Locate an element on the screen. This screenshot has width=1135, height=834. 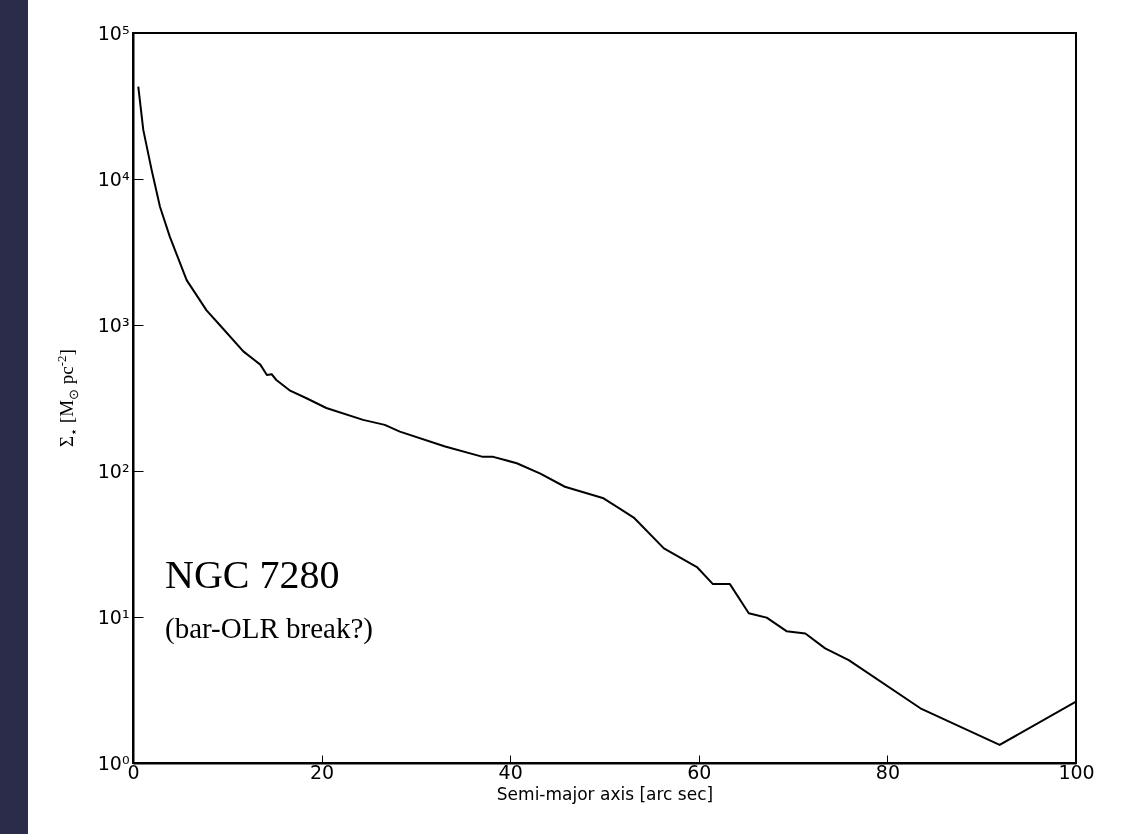
x-tick-label: 80 is located at coordinates (887, 771).